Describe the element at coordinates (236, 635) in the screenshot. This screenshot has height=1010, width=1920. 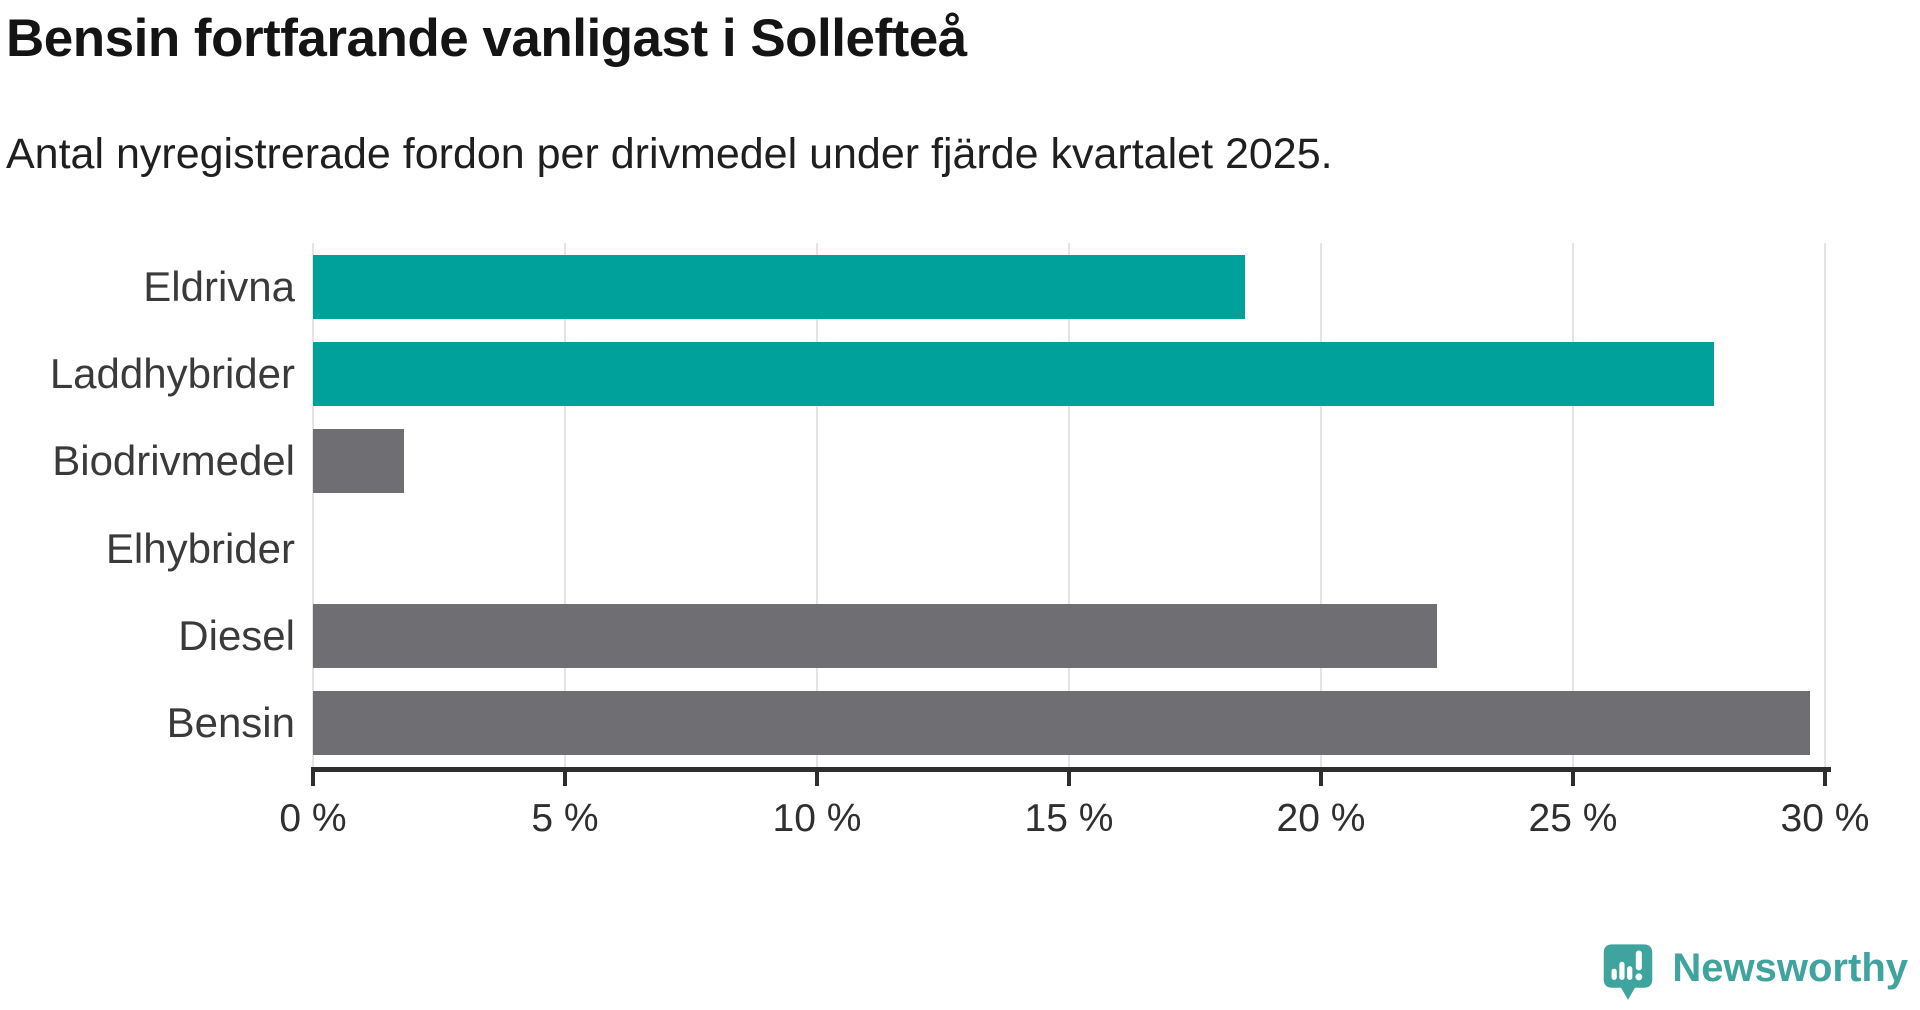
I see `category-label: Diesel` at that location.